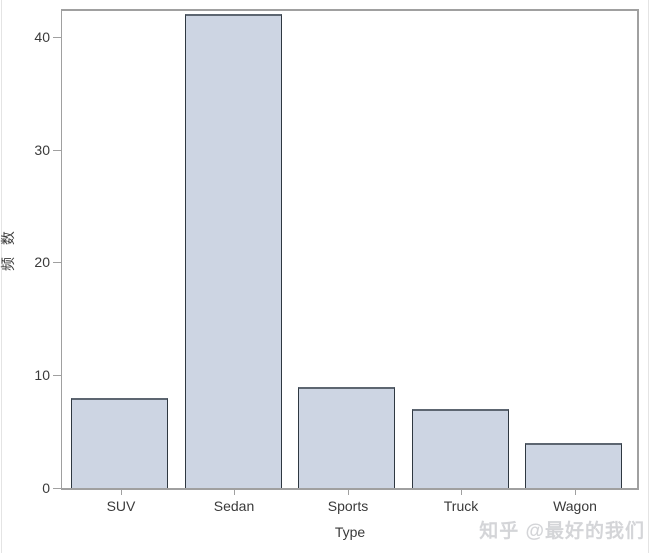  What do you see at coordinates (348, 492) in the screenshot?
I see `x-tick-mark-sports` at bounding box center [348, 492].